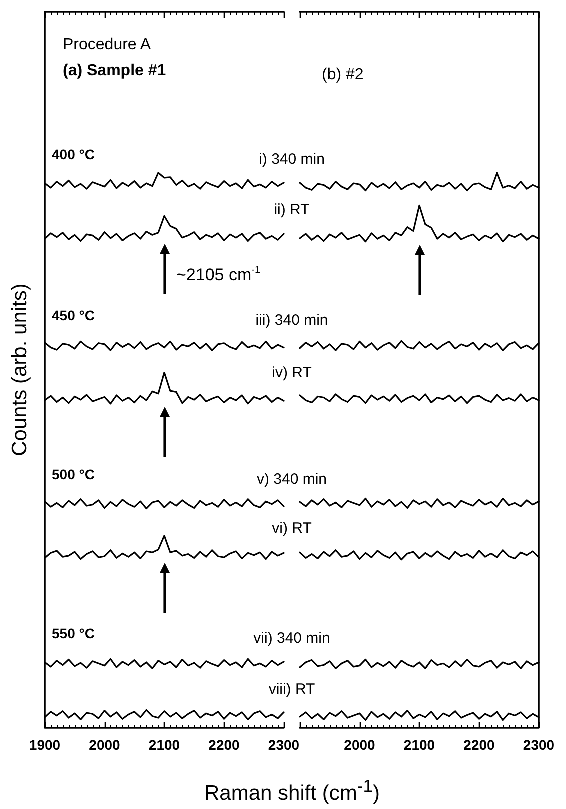 The image size is (566, 809). What do you see at coordinates (292, 321) in the screenshot?
I see `series-label: iii) 340 min` at bounding box center [292, 321].